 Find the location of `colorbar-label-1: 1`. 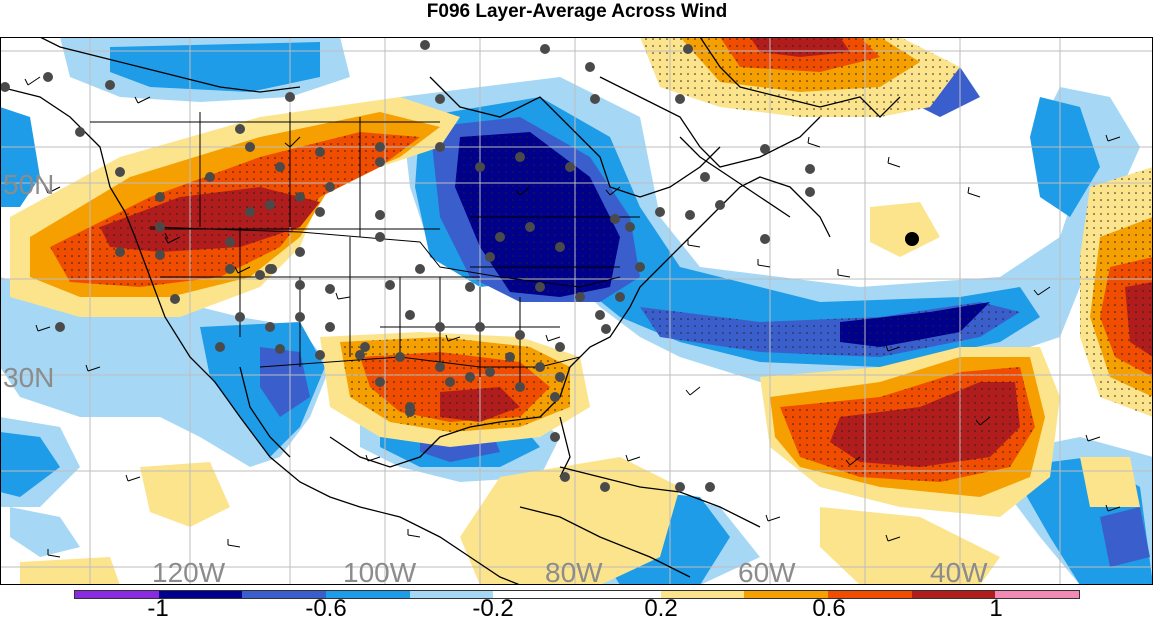

colorbar-label-1: 1 is located at coordinates (996, 608).